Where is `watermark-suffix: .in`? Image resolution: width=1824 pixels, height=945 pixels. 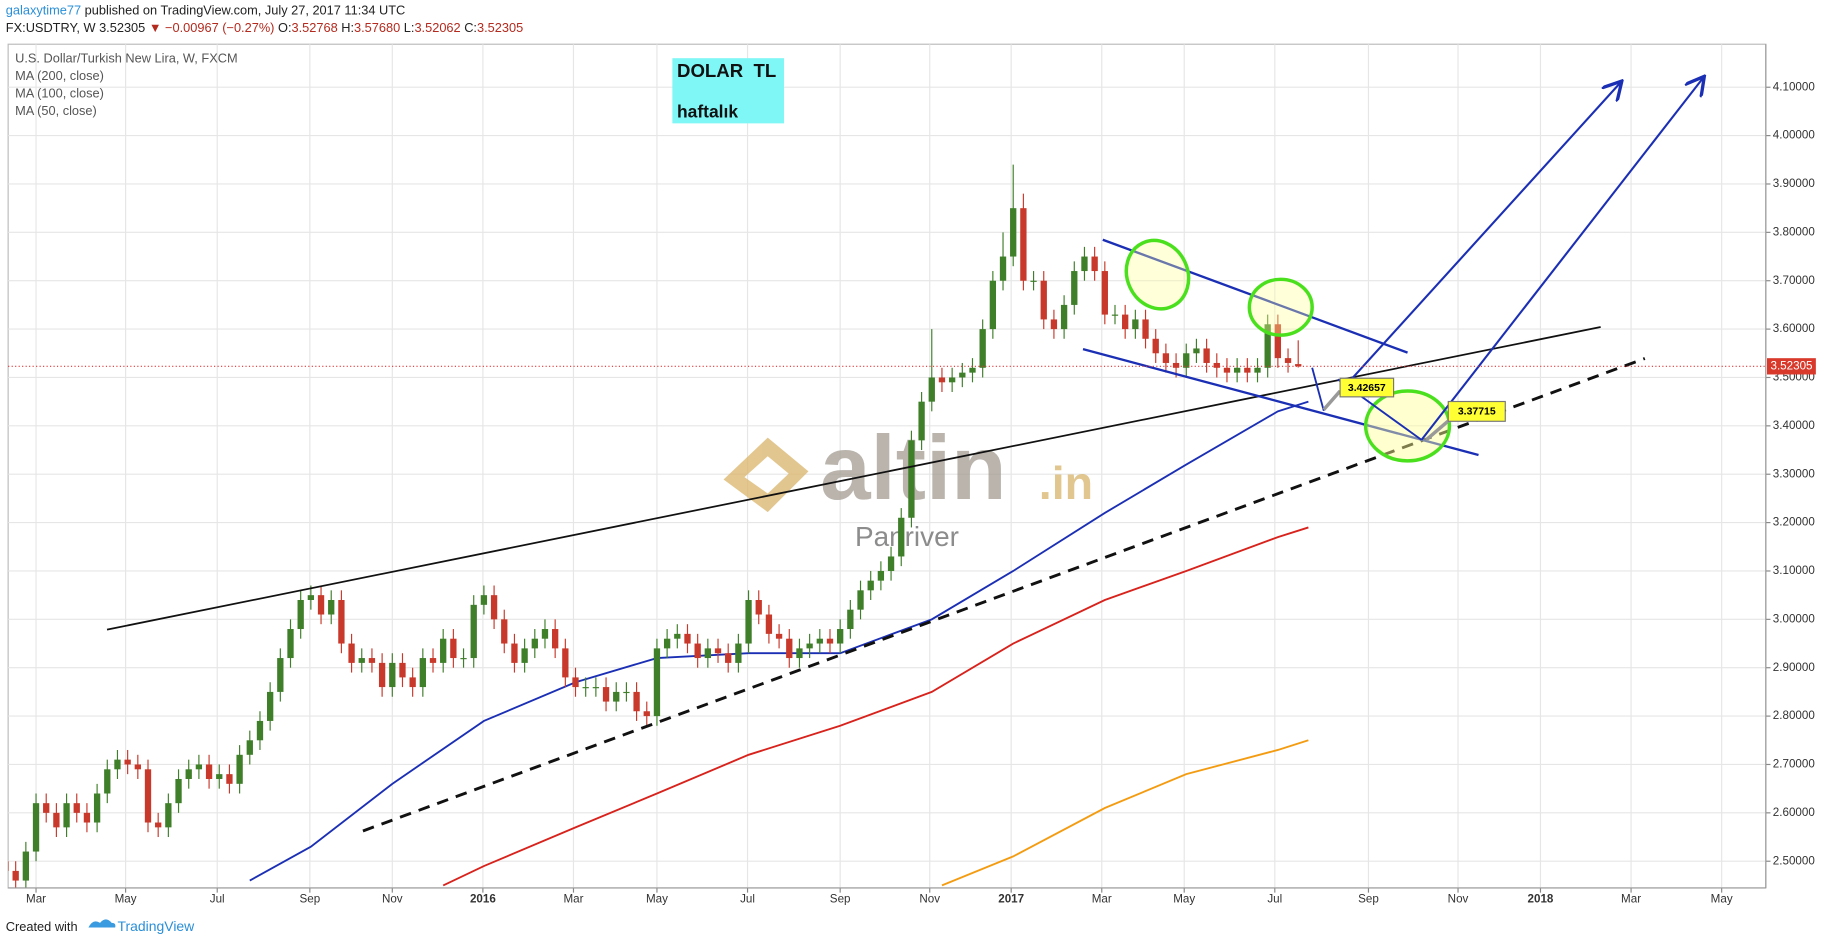
watermark-suffix: .in is located at coordinates (1066, 483).